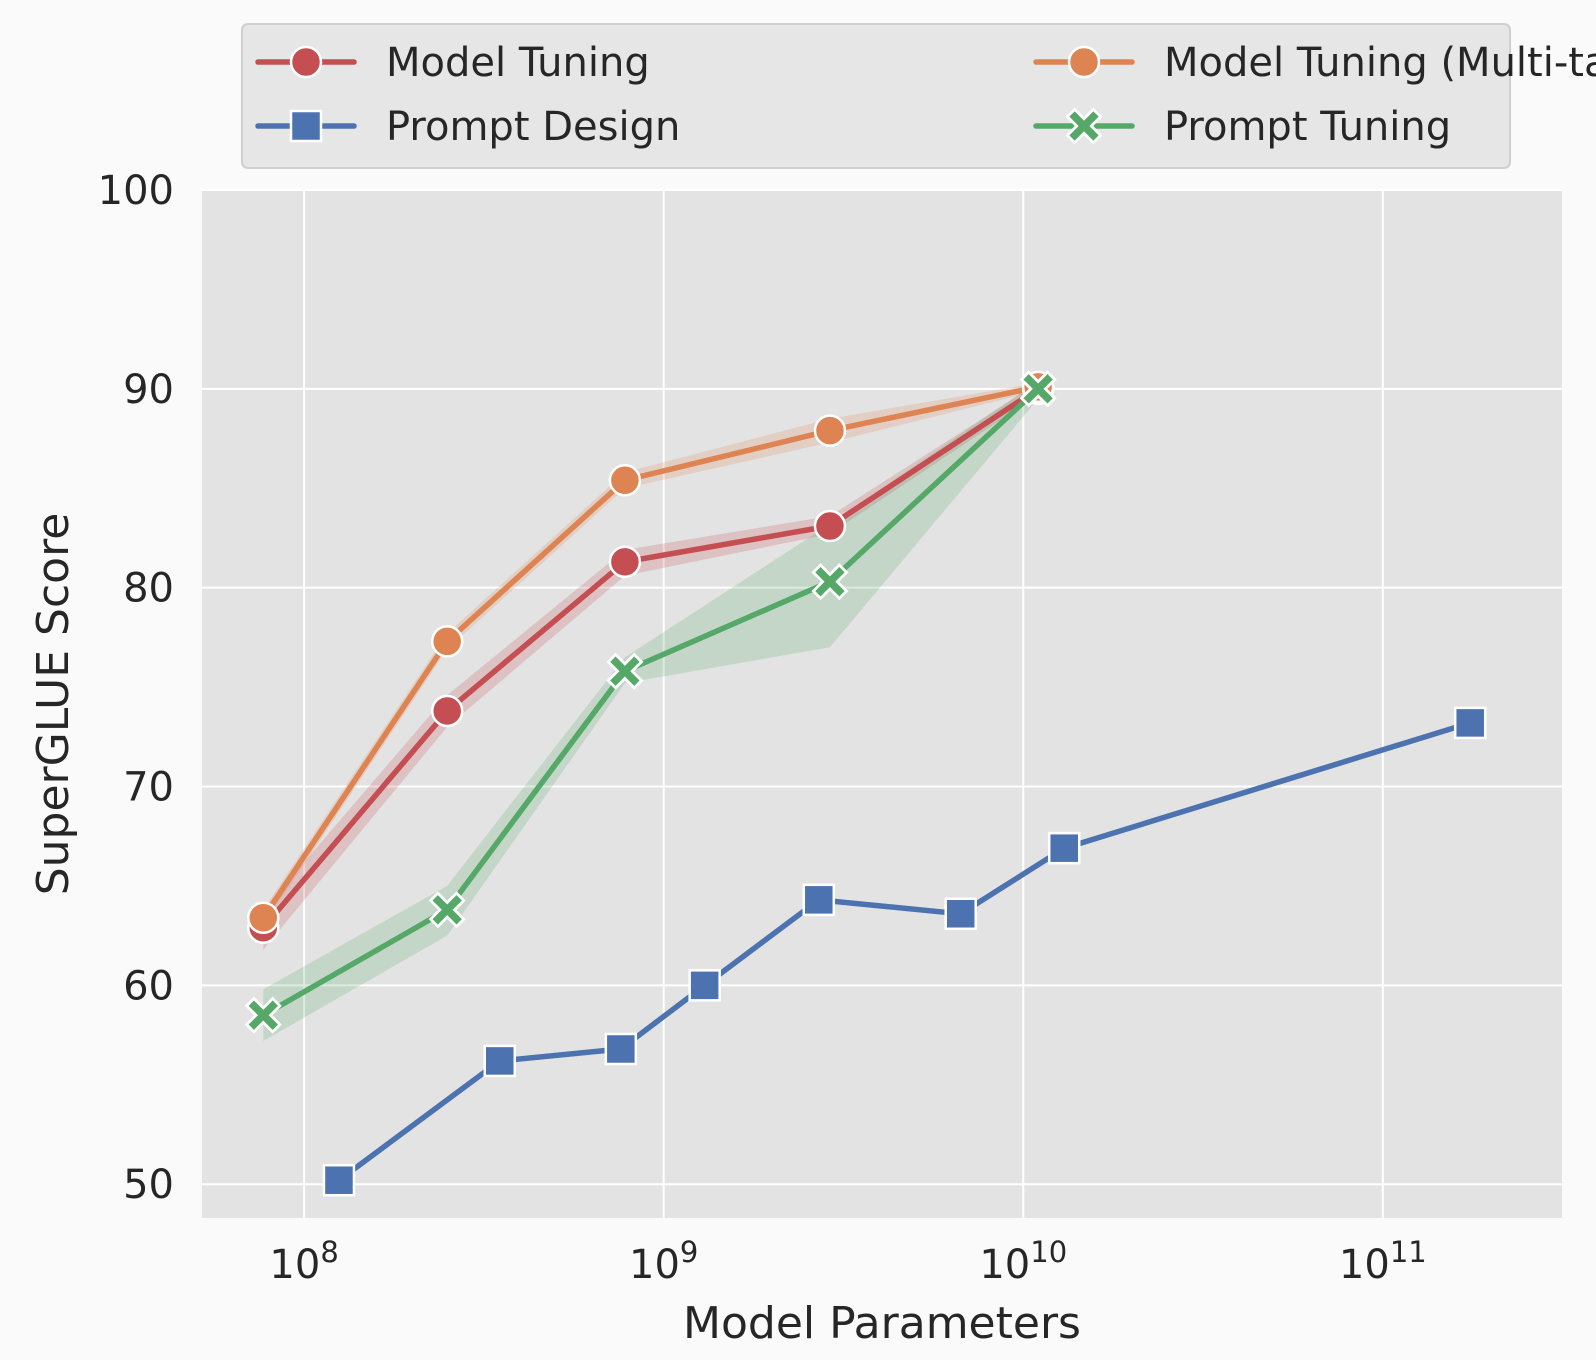  What do you see at coordinates (148, 589) in the screenshot?
I see `y-tick-label: 80` at bounding box center [148, 589].